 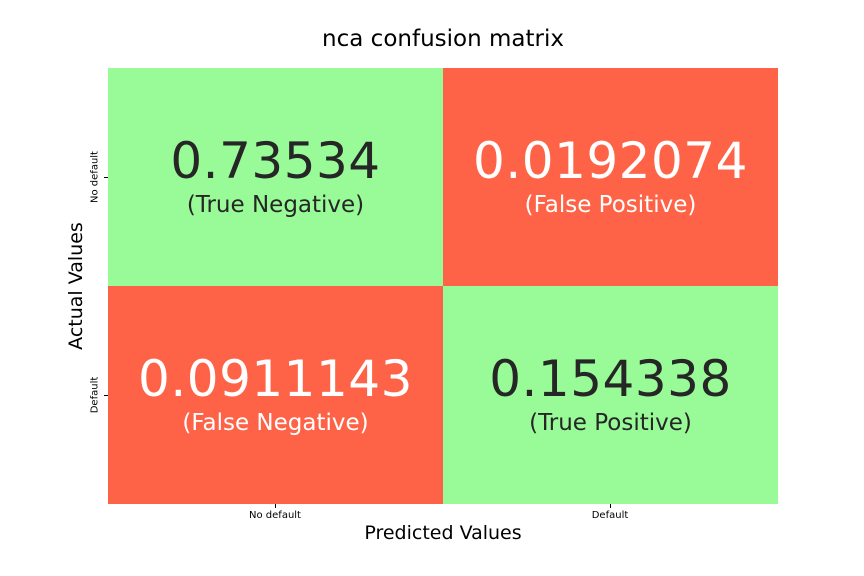 I want to click on cell-false-negative: 0.0911143 (False Negative), so click(x=275, y=395).